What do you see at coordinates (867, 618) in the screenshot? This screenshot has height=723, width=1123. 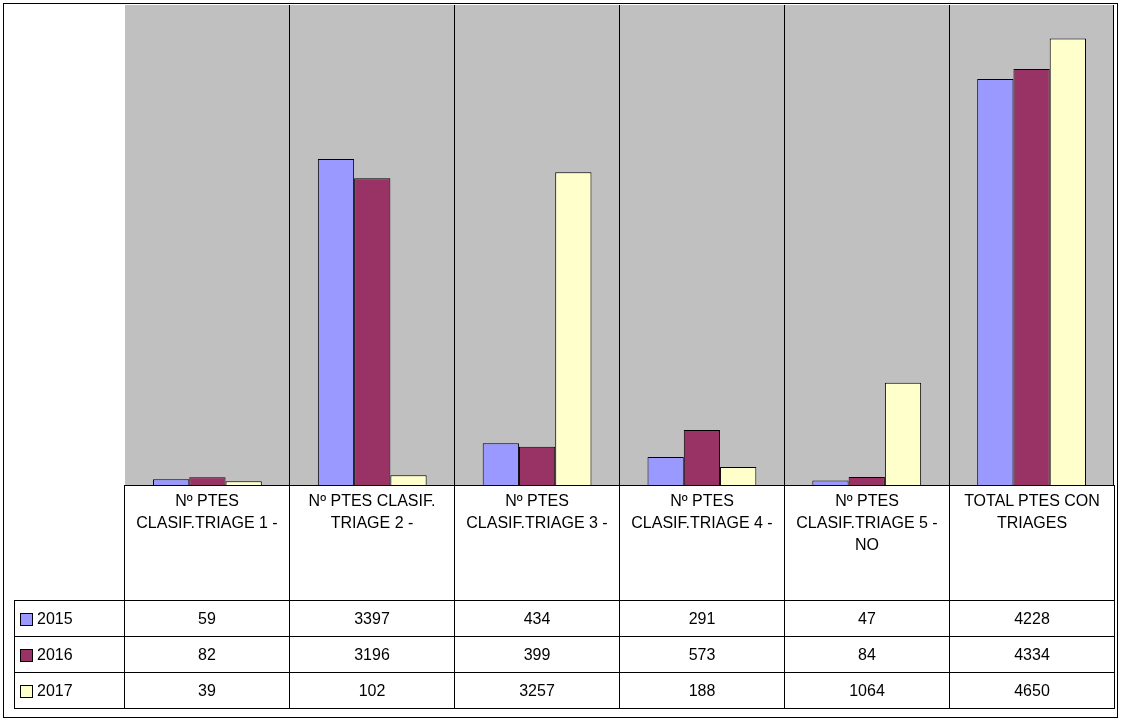 I see `data-label: 47` at bounding box center [867, 618].